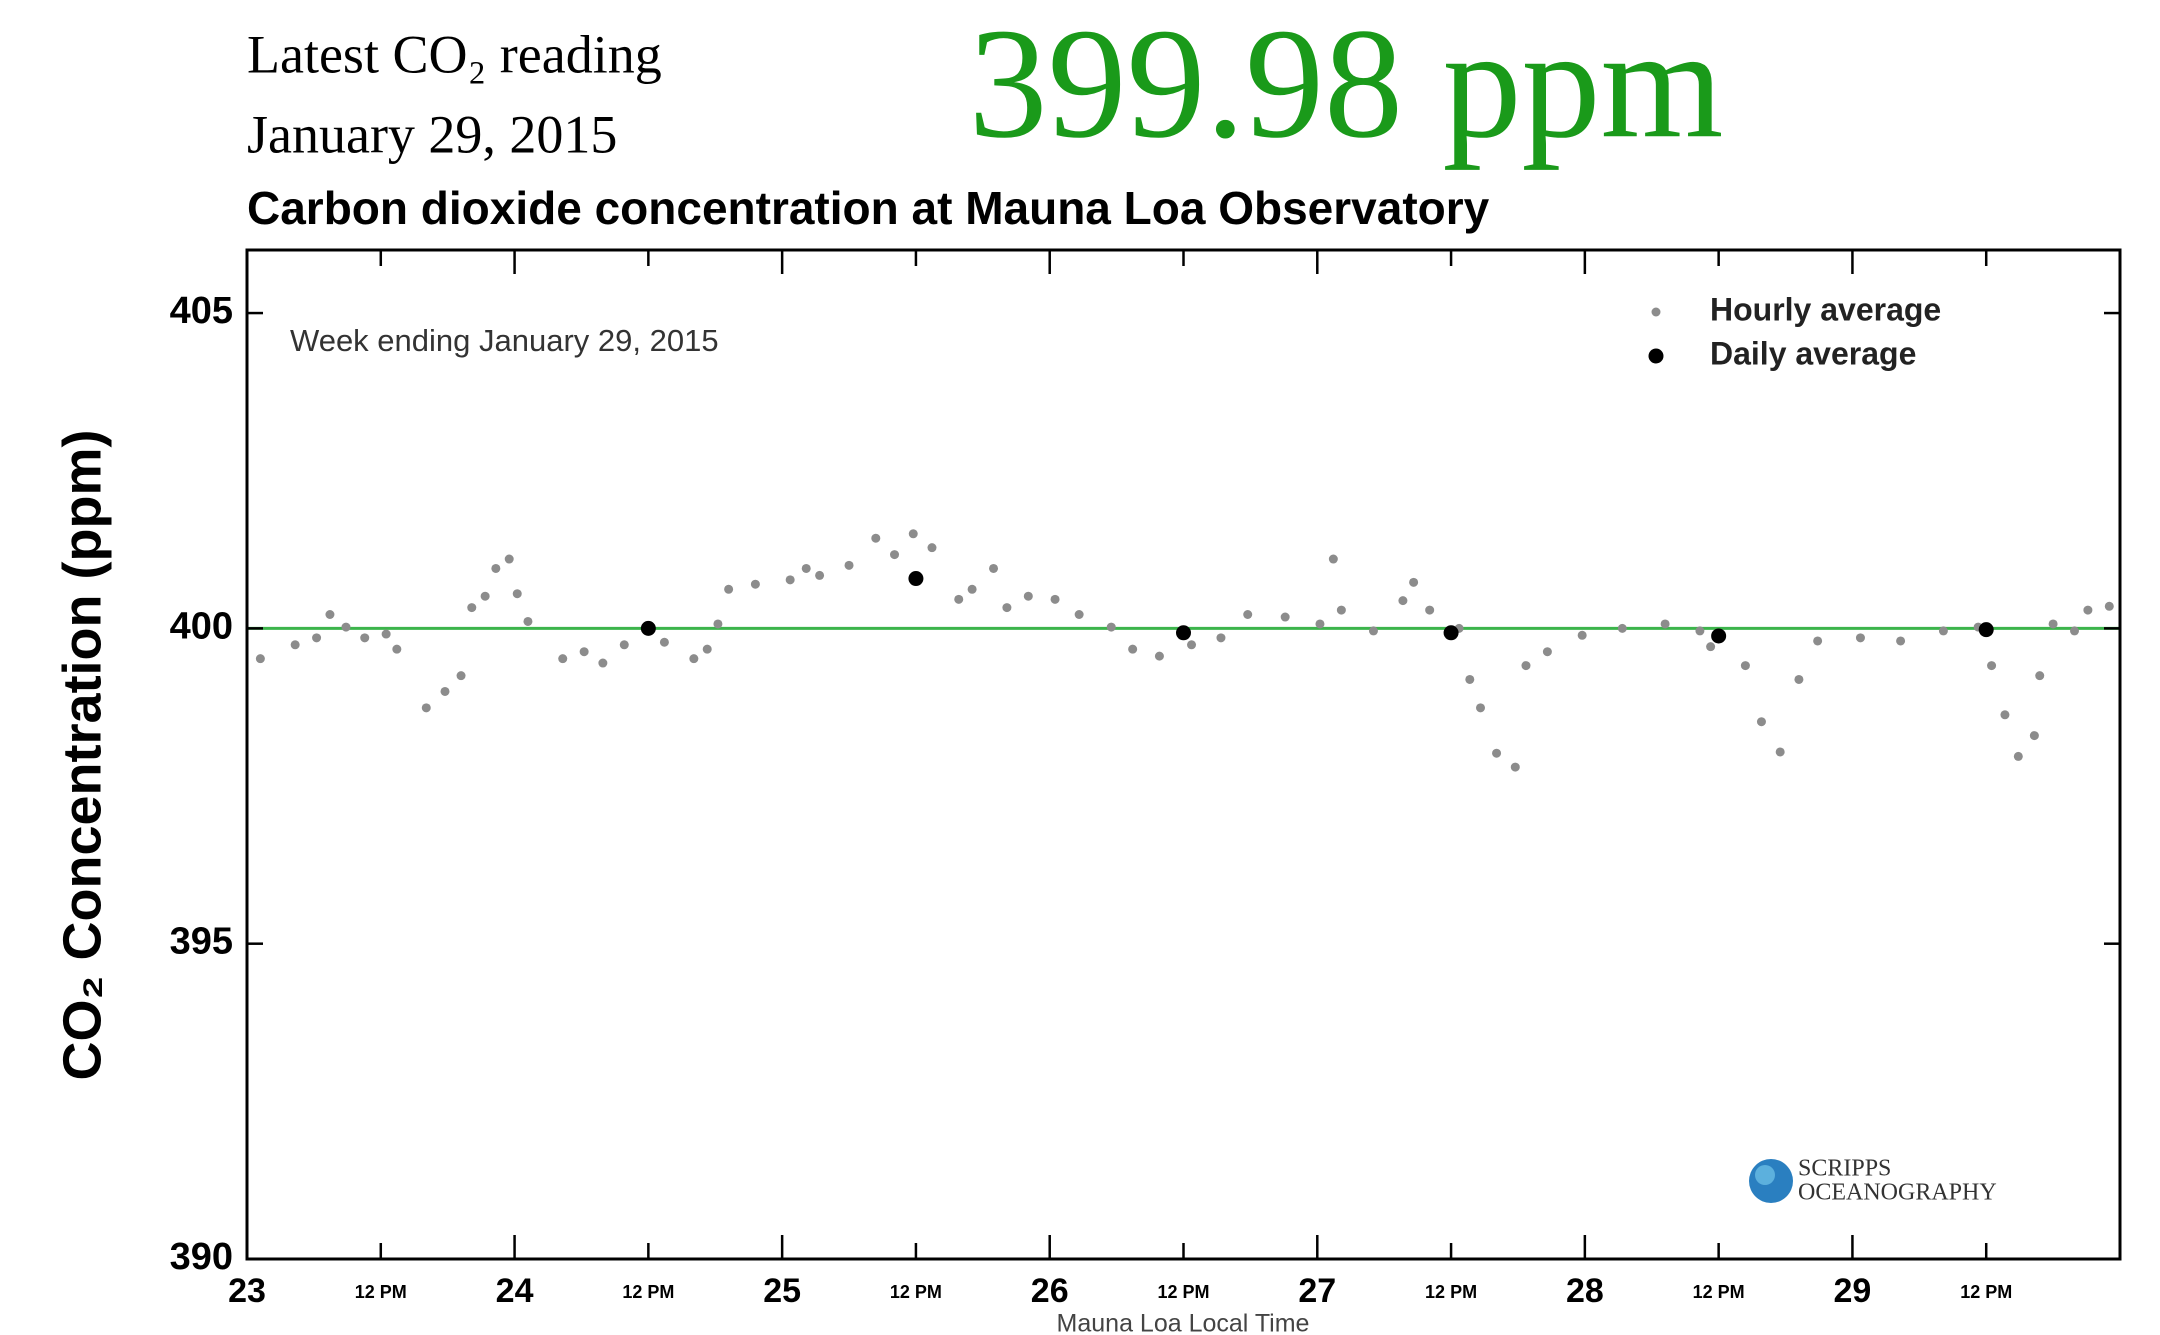  Describe the element at coordinates (201, 1257) in the screenshot. I see `y-tick-label: 390` at that location.